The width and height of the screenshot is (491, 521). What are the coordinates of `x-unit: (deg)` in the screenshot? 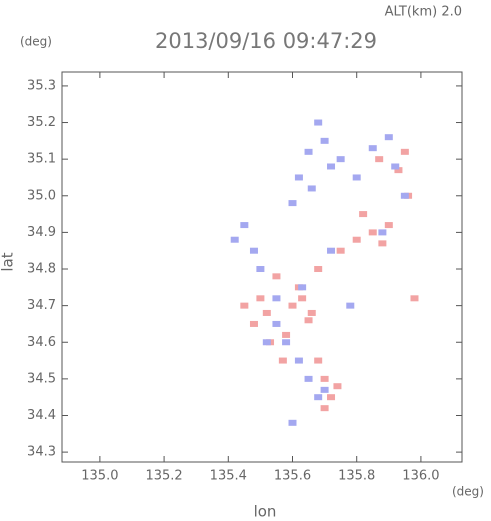 It's located at (468, 492).